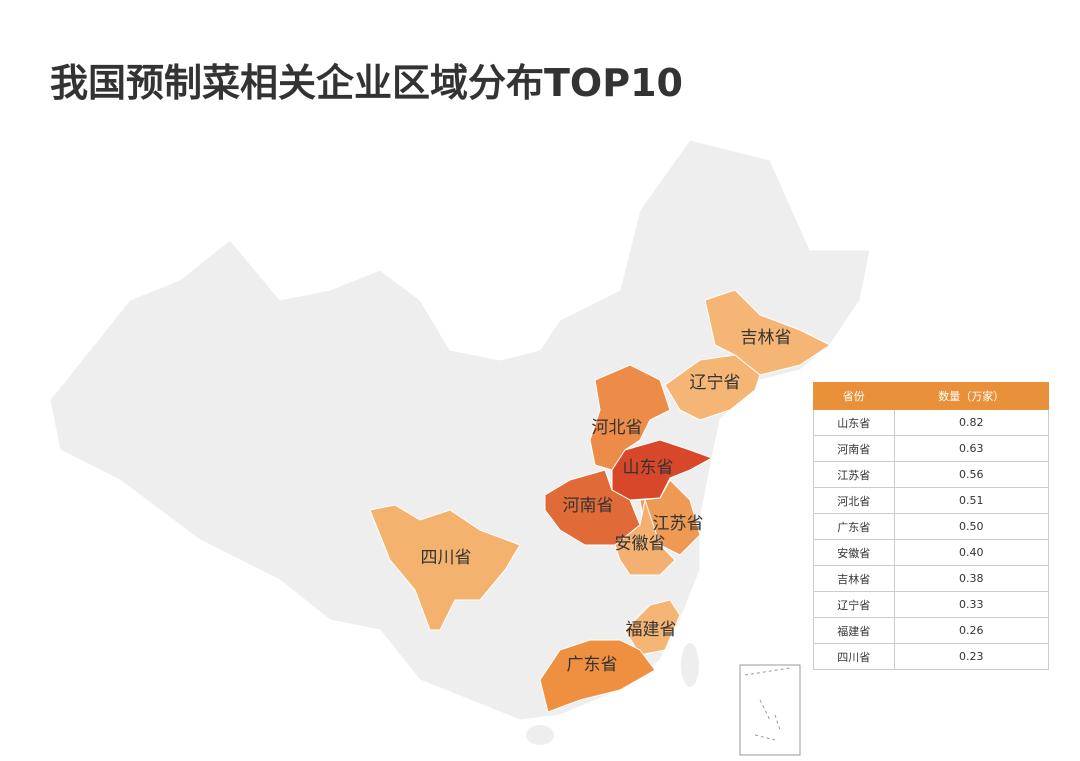  What do you see at coordinates (971, 630) in the screenshot?
I see `table-cell: 0.26` at bounding box center [971, 630].